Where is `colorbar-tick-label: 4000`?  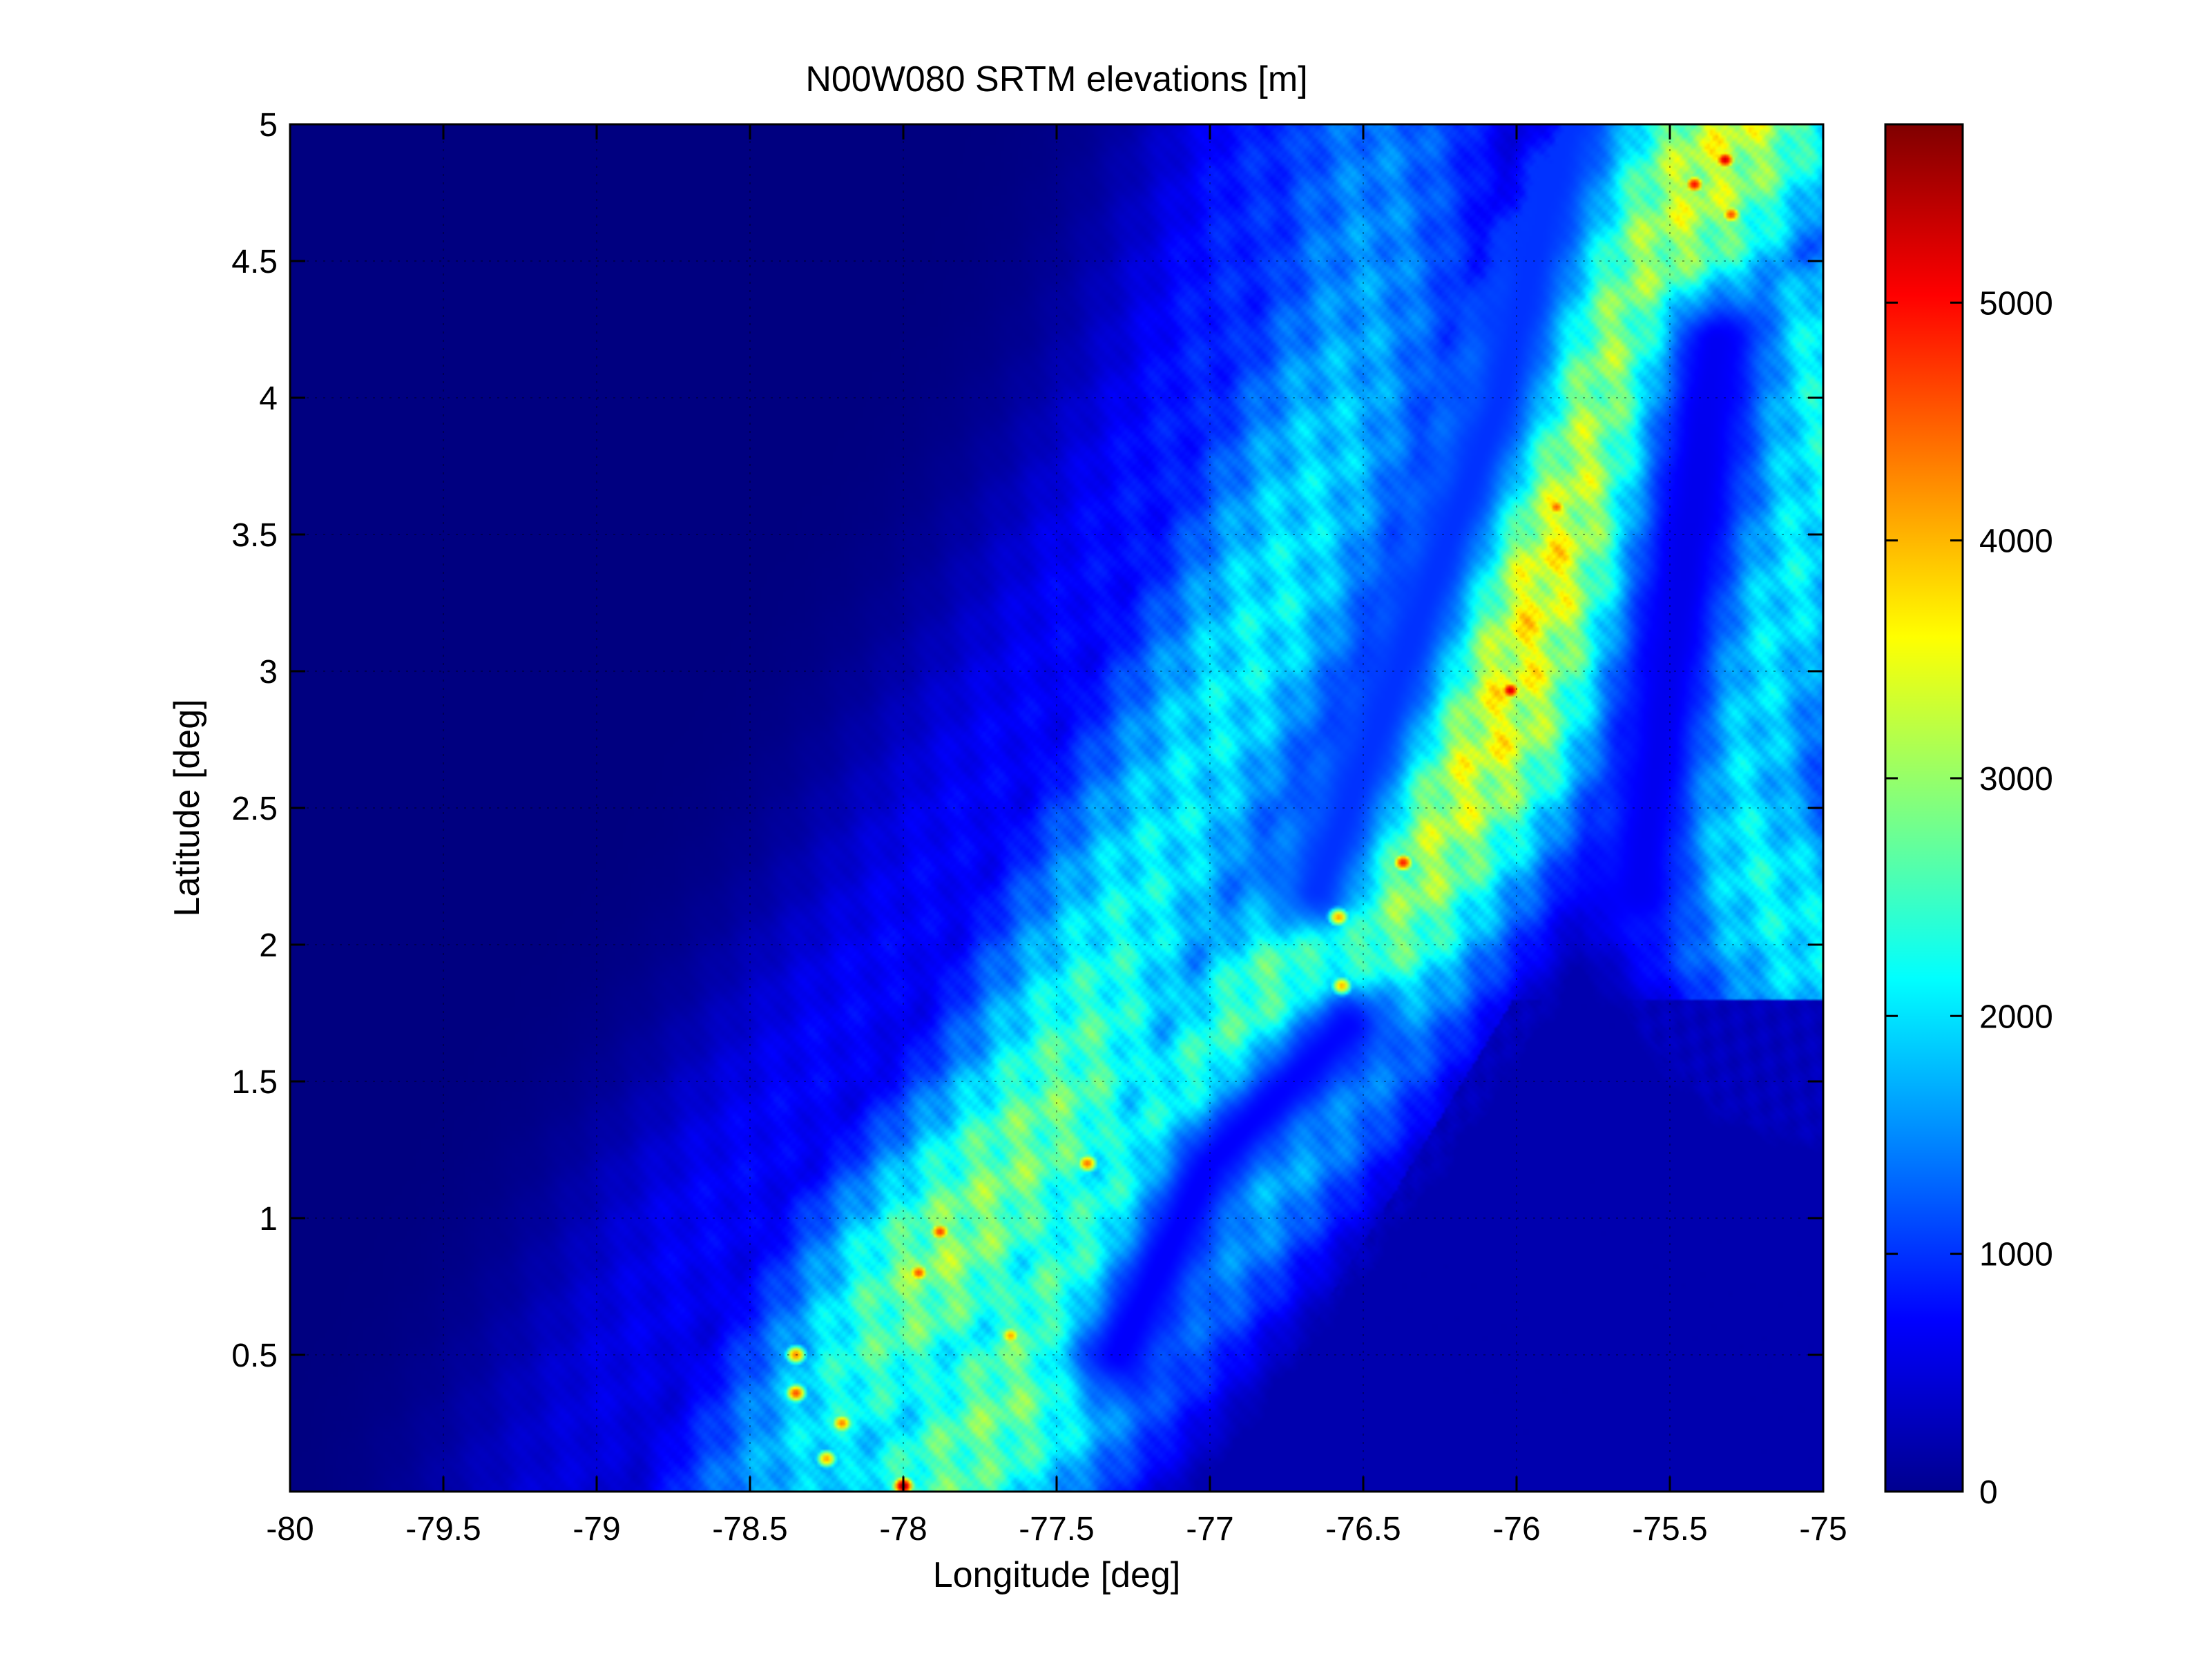 colorbar-tick-label: 4000 is located at coordinates (2016, 541).